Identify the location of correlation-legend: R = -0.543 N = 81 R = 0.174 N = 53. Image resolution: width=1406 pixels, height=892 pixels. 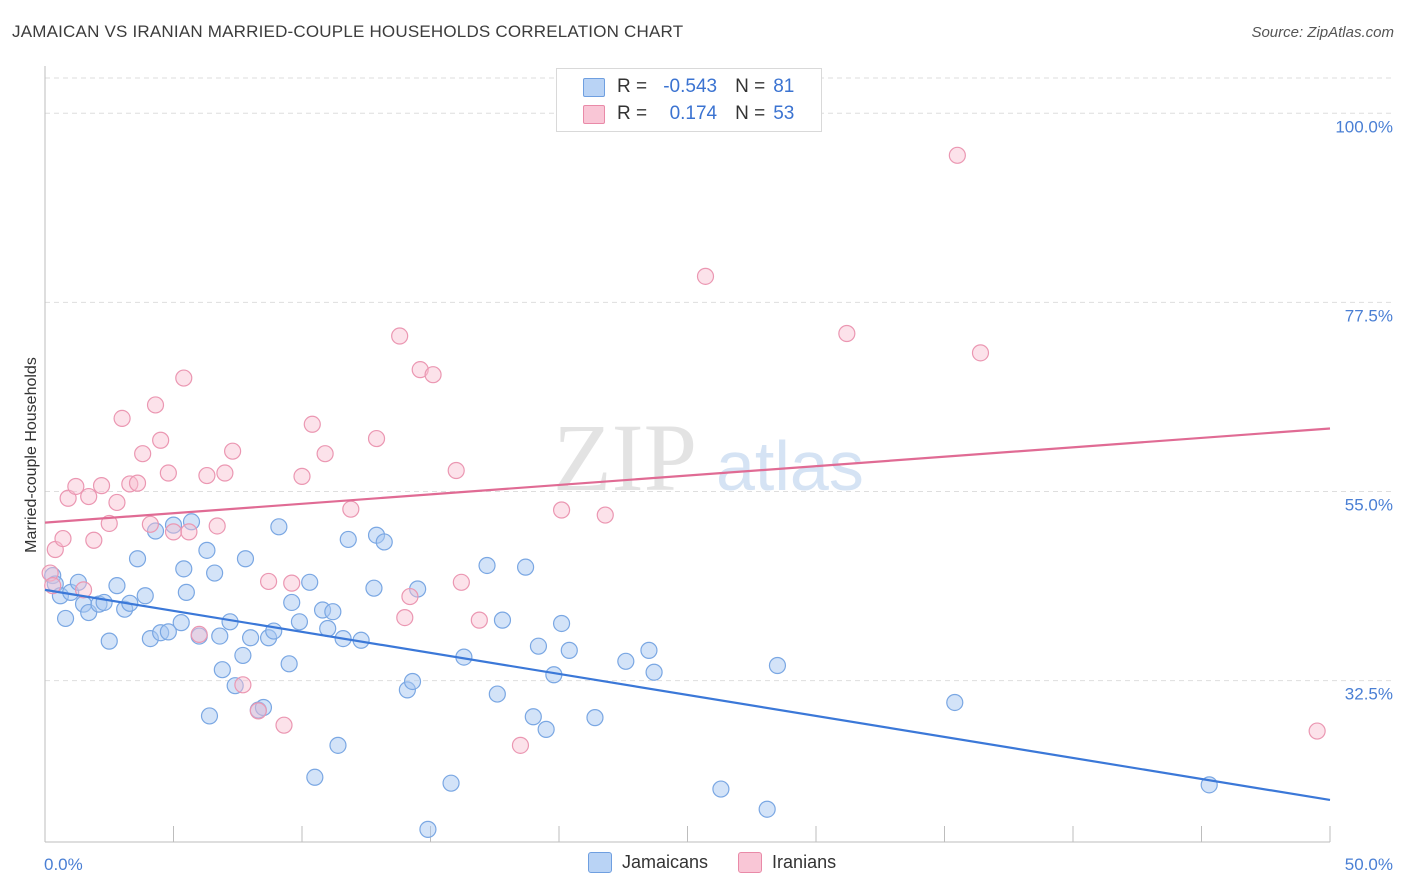
(689, 100).